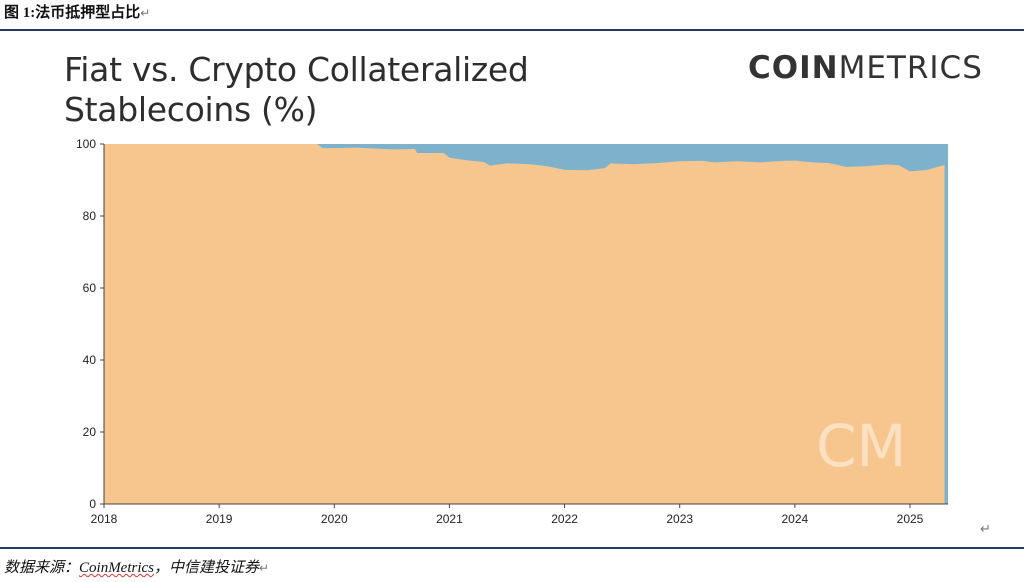 The width and height of the screenshot is (1024, 582). What do you see at coordinates (512, 548) in the screenshot?
I see `bottom-rule` at bounding box center [512, 548].